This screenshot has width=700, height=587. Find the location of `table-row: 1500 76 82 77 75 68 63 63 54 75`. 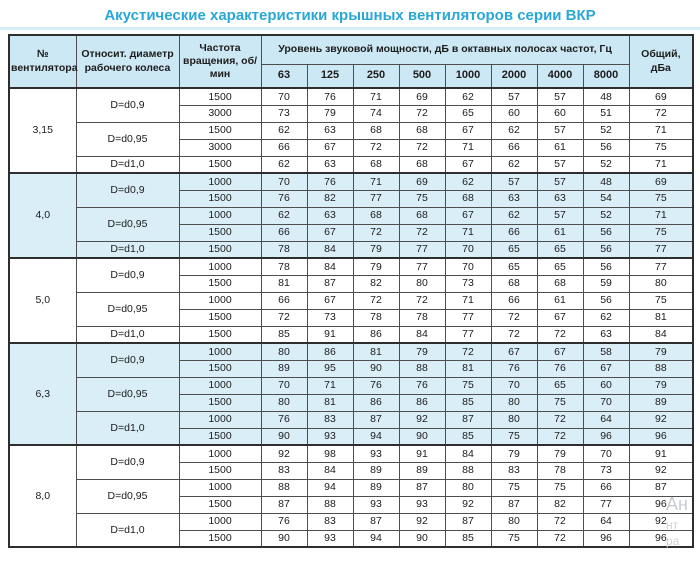

table-row: 1500 76 82 77 75 68 63 63 54 75 is located at coordinates (351, 198).